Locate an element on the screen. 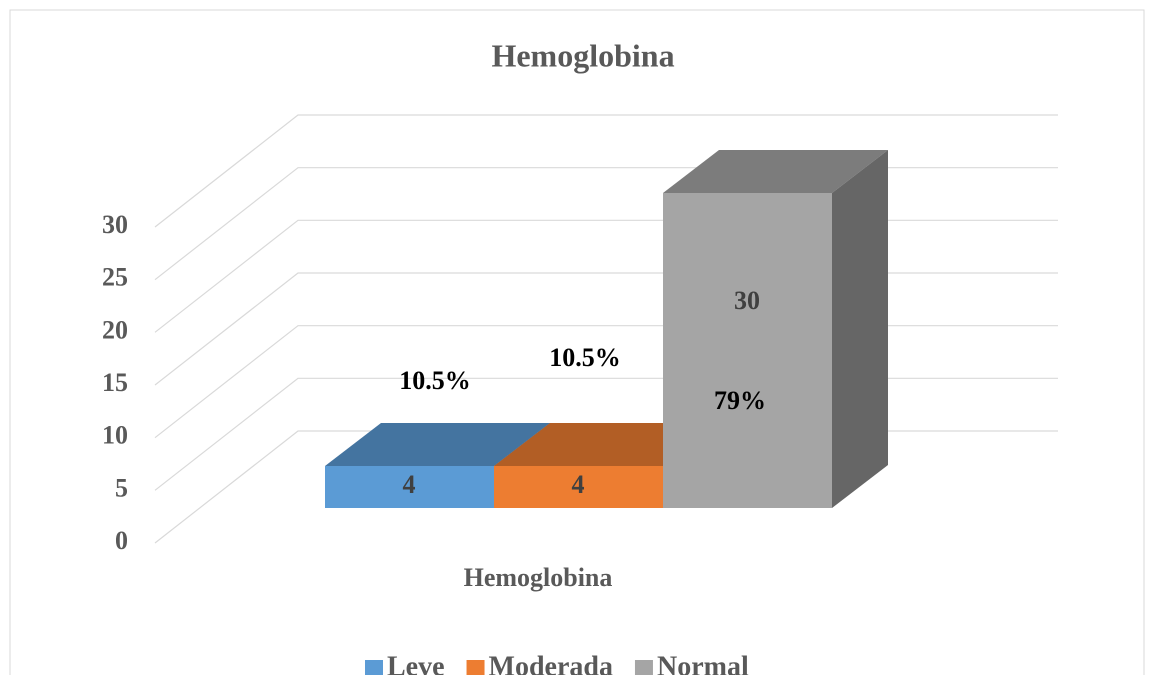 The height and width of the screenshot is (675, 1155). legend-label: Moderada is located at coordinates (551, 663).